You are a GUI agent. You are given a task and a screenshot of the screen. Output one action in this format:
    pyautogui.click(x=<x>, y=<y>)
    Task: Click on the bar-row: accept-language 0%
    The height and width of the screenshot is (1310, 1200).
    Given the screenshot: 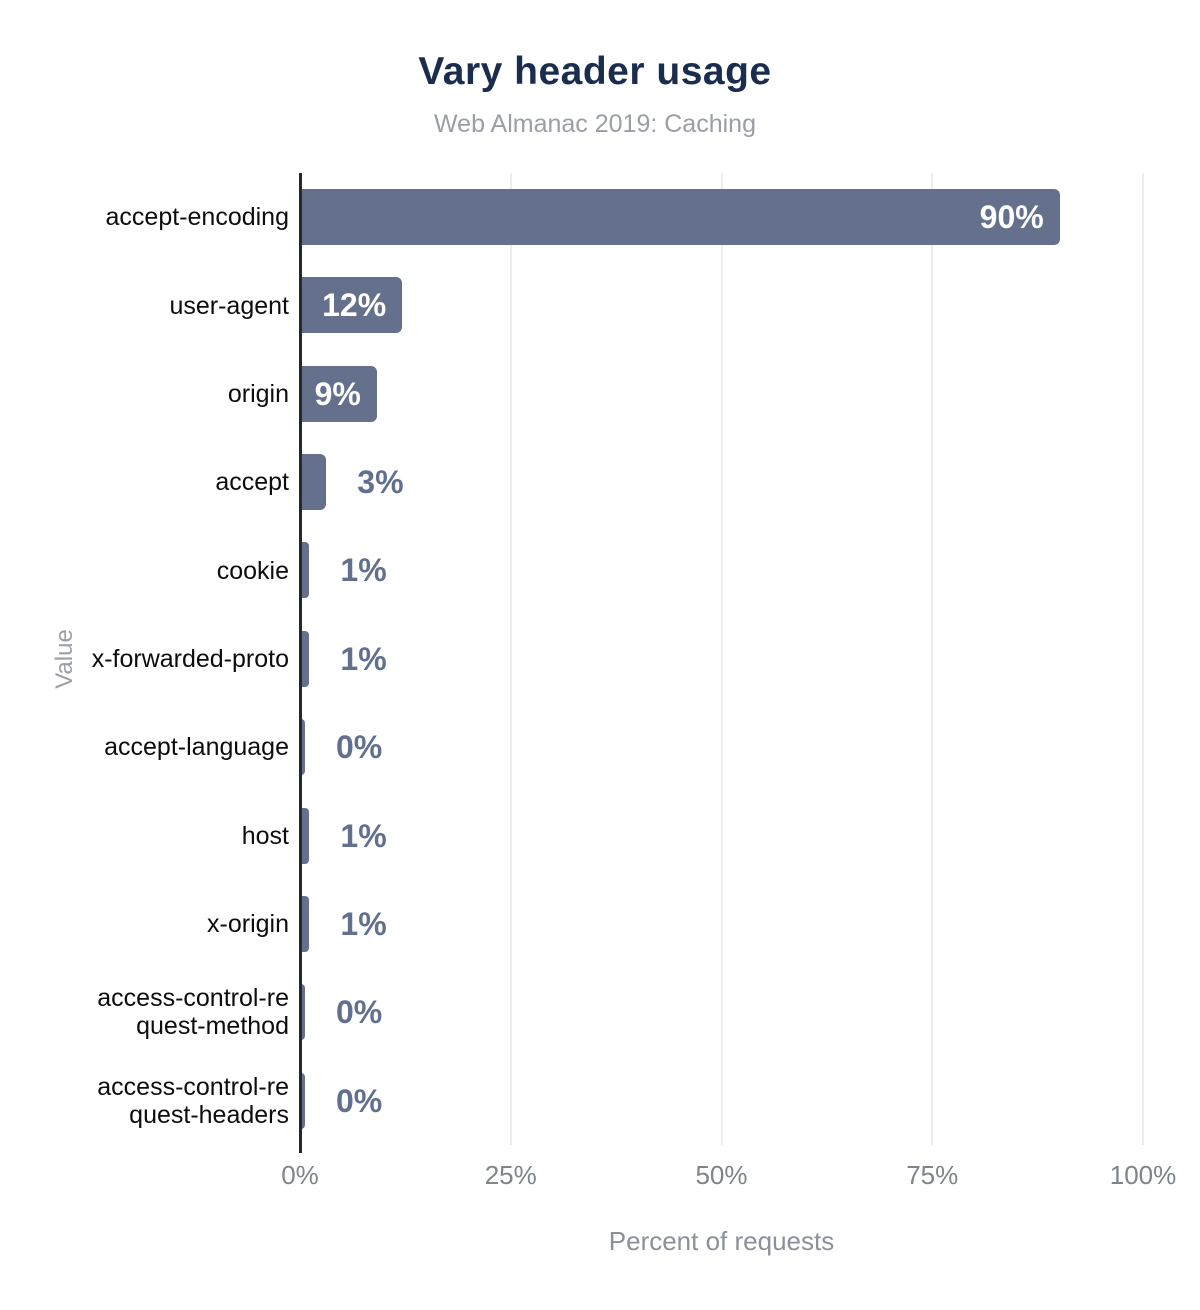 What is the action you would take?
    pyautogui.click(x=623, y=747)
    